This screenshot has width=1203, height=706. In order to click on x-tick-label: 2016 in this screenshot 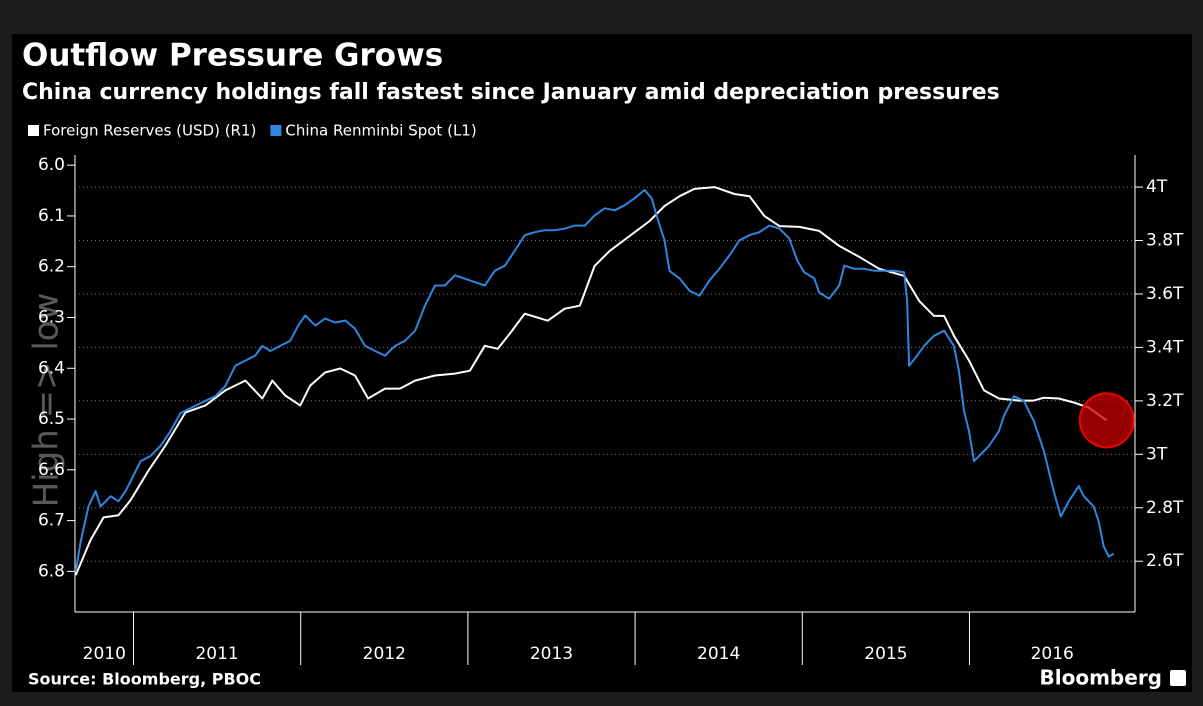, I will do `click(1052, 654)`.